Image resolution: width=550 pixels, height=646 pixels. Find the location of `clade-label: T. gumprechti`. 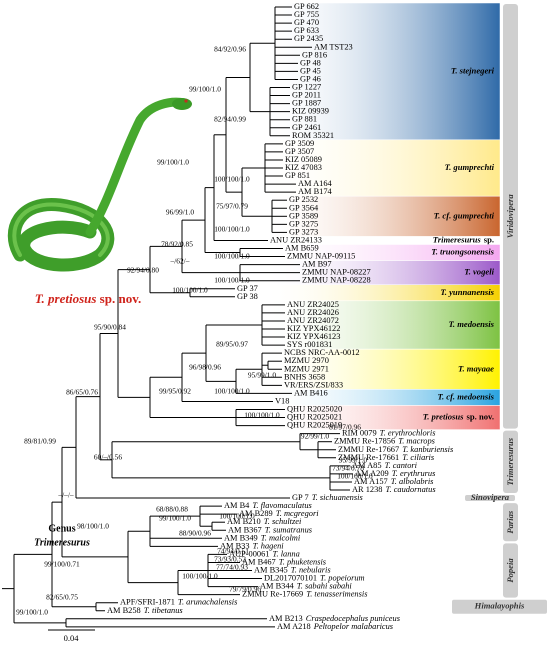

clade-label: T. gumprechti is located at coordinates (470, 167).